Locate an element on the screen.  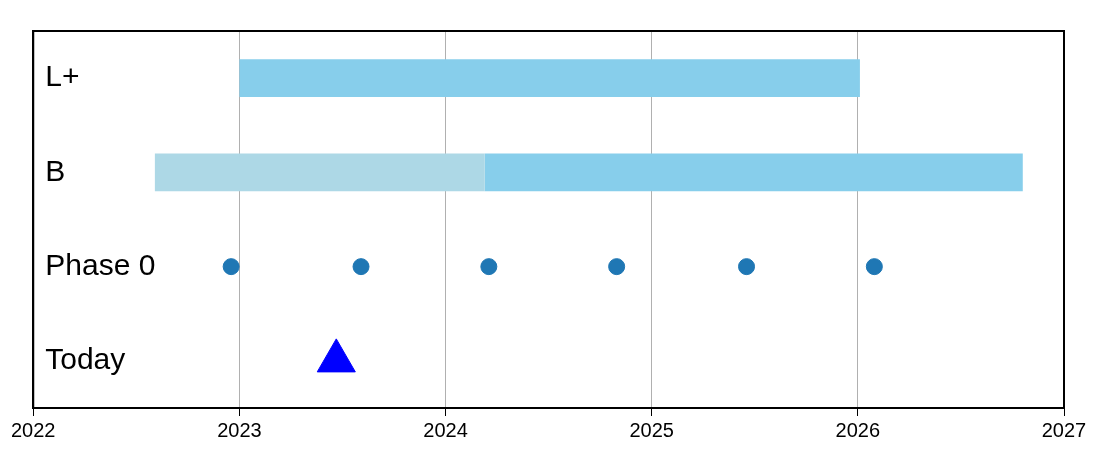
x-tick-label: 2024 is located at coordinates (445, 429).